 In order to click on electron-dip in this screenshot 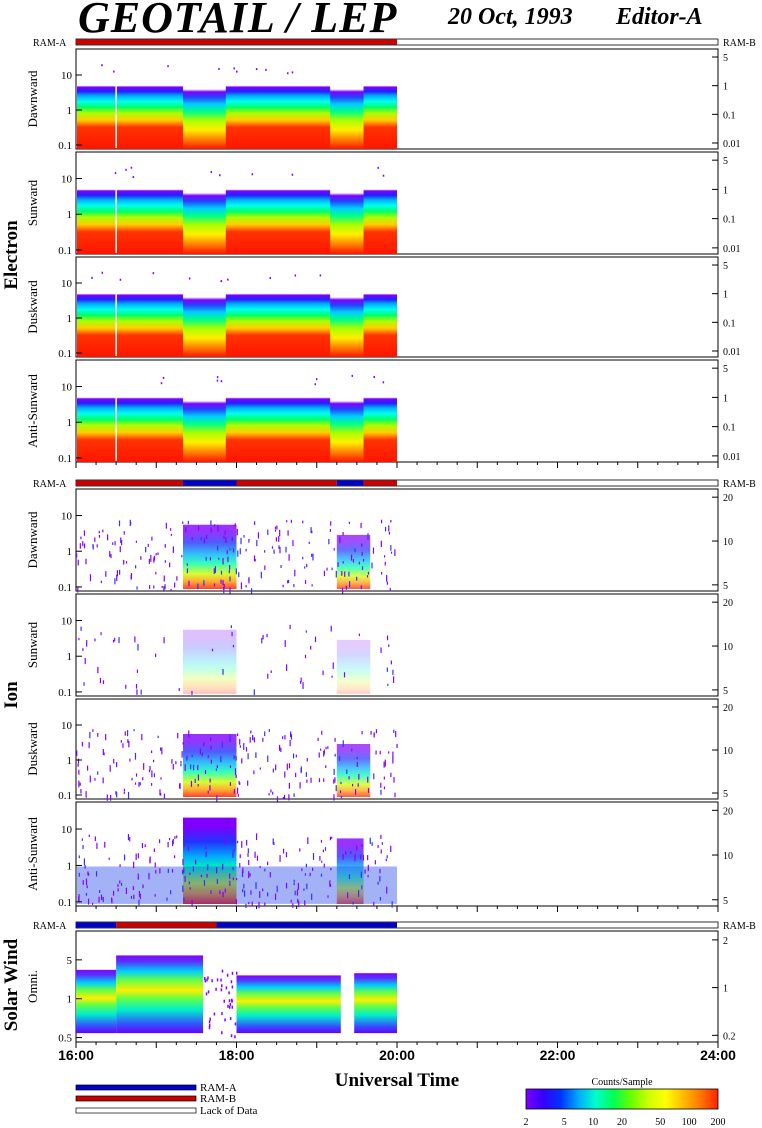, I will do `click(204, 219)`.